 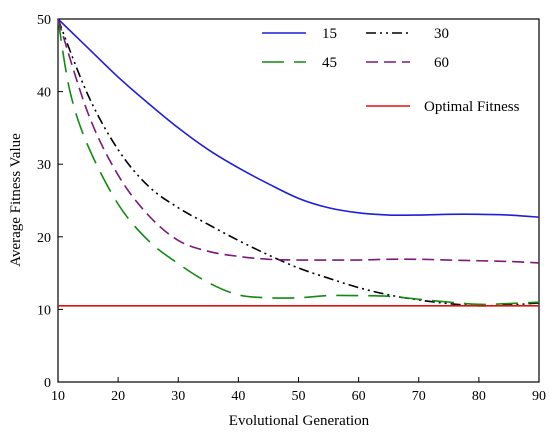 What do you see at coordinates (441, 63) in the screenshot?
I see `legend-label-60: 60` at bounding box center [441, 63].